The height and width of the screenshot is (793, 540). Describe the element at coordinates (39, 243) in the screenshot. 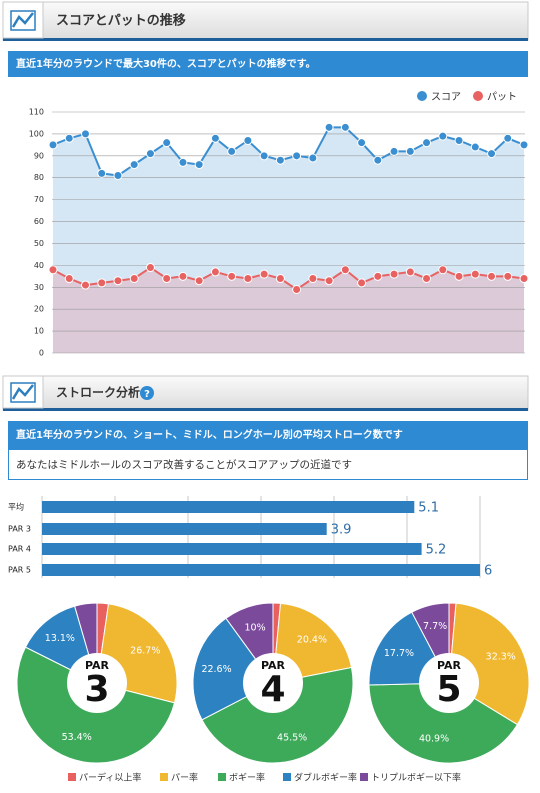

I see `y-tick-label: 50` at that location.